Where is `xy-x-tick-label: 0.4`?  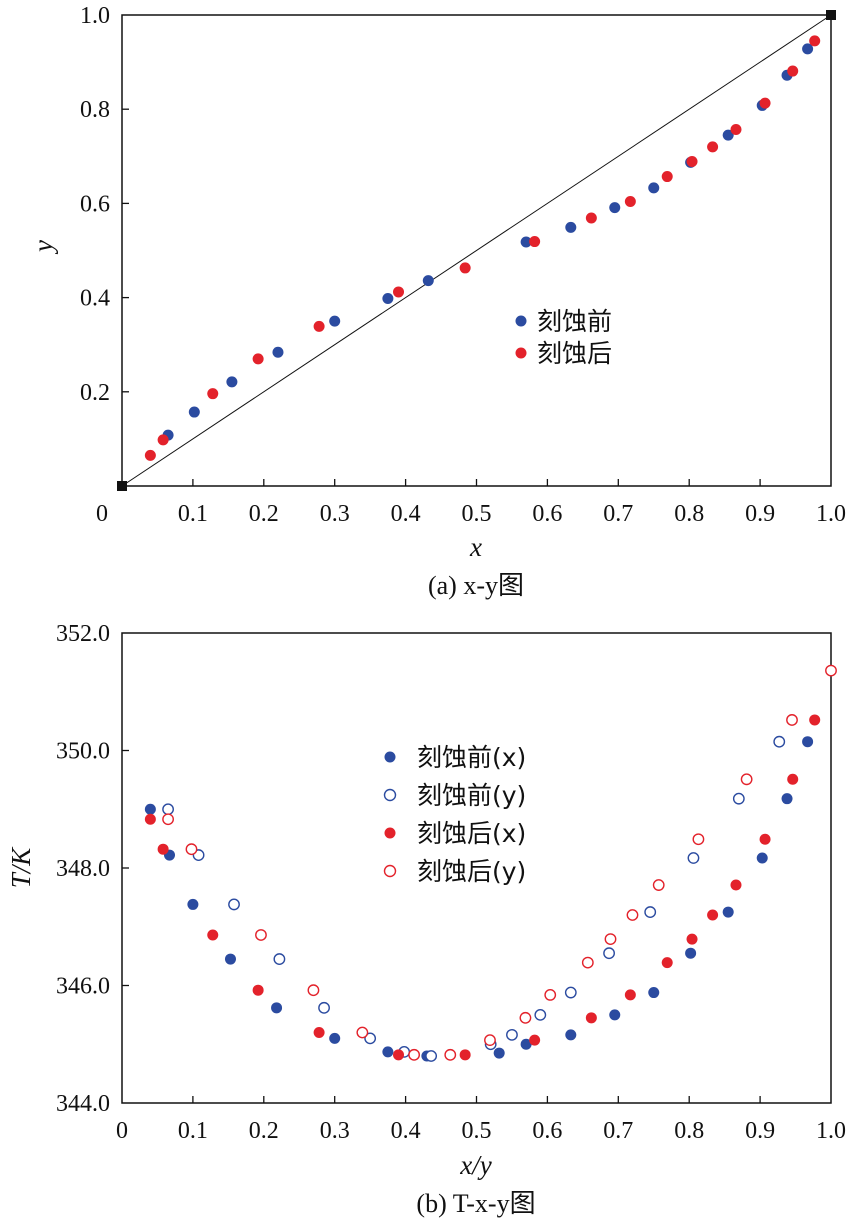 xy-x-tick-label: 0.4 is located at coordinates (406, 514).